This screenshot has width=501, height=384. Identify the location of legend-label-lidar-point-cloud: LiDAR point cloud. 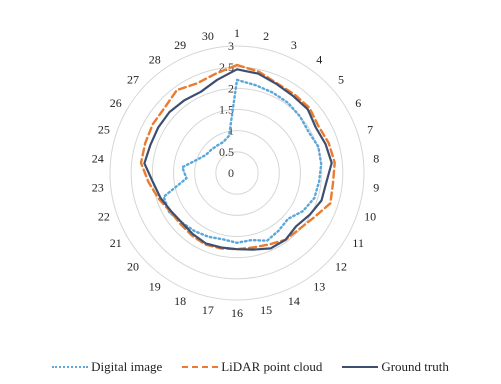
(272, 366).